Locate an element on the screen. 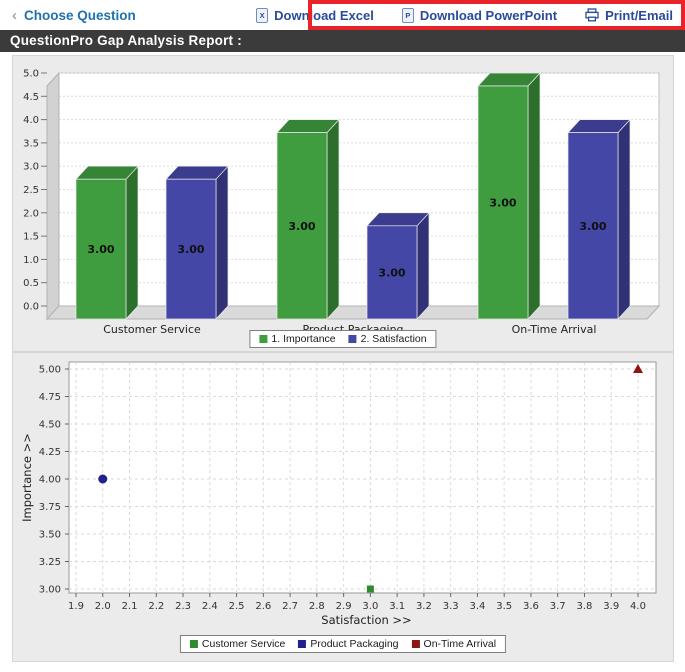 This screenshot has width=685, height=672. legend-label: Customer Service is located at coordinates (243, 644).